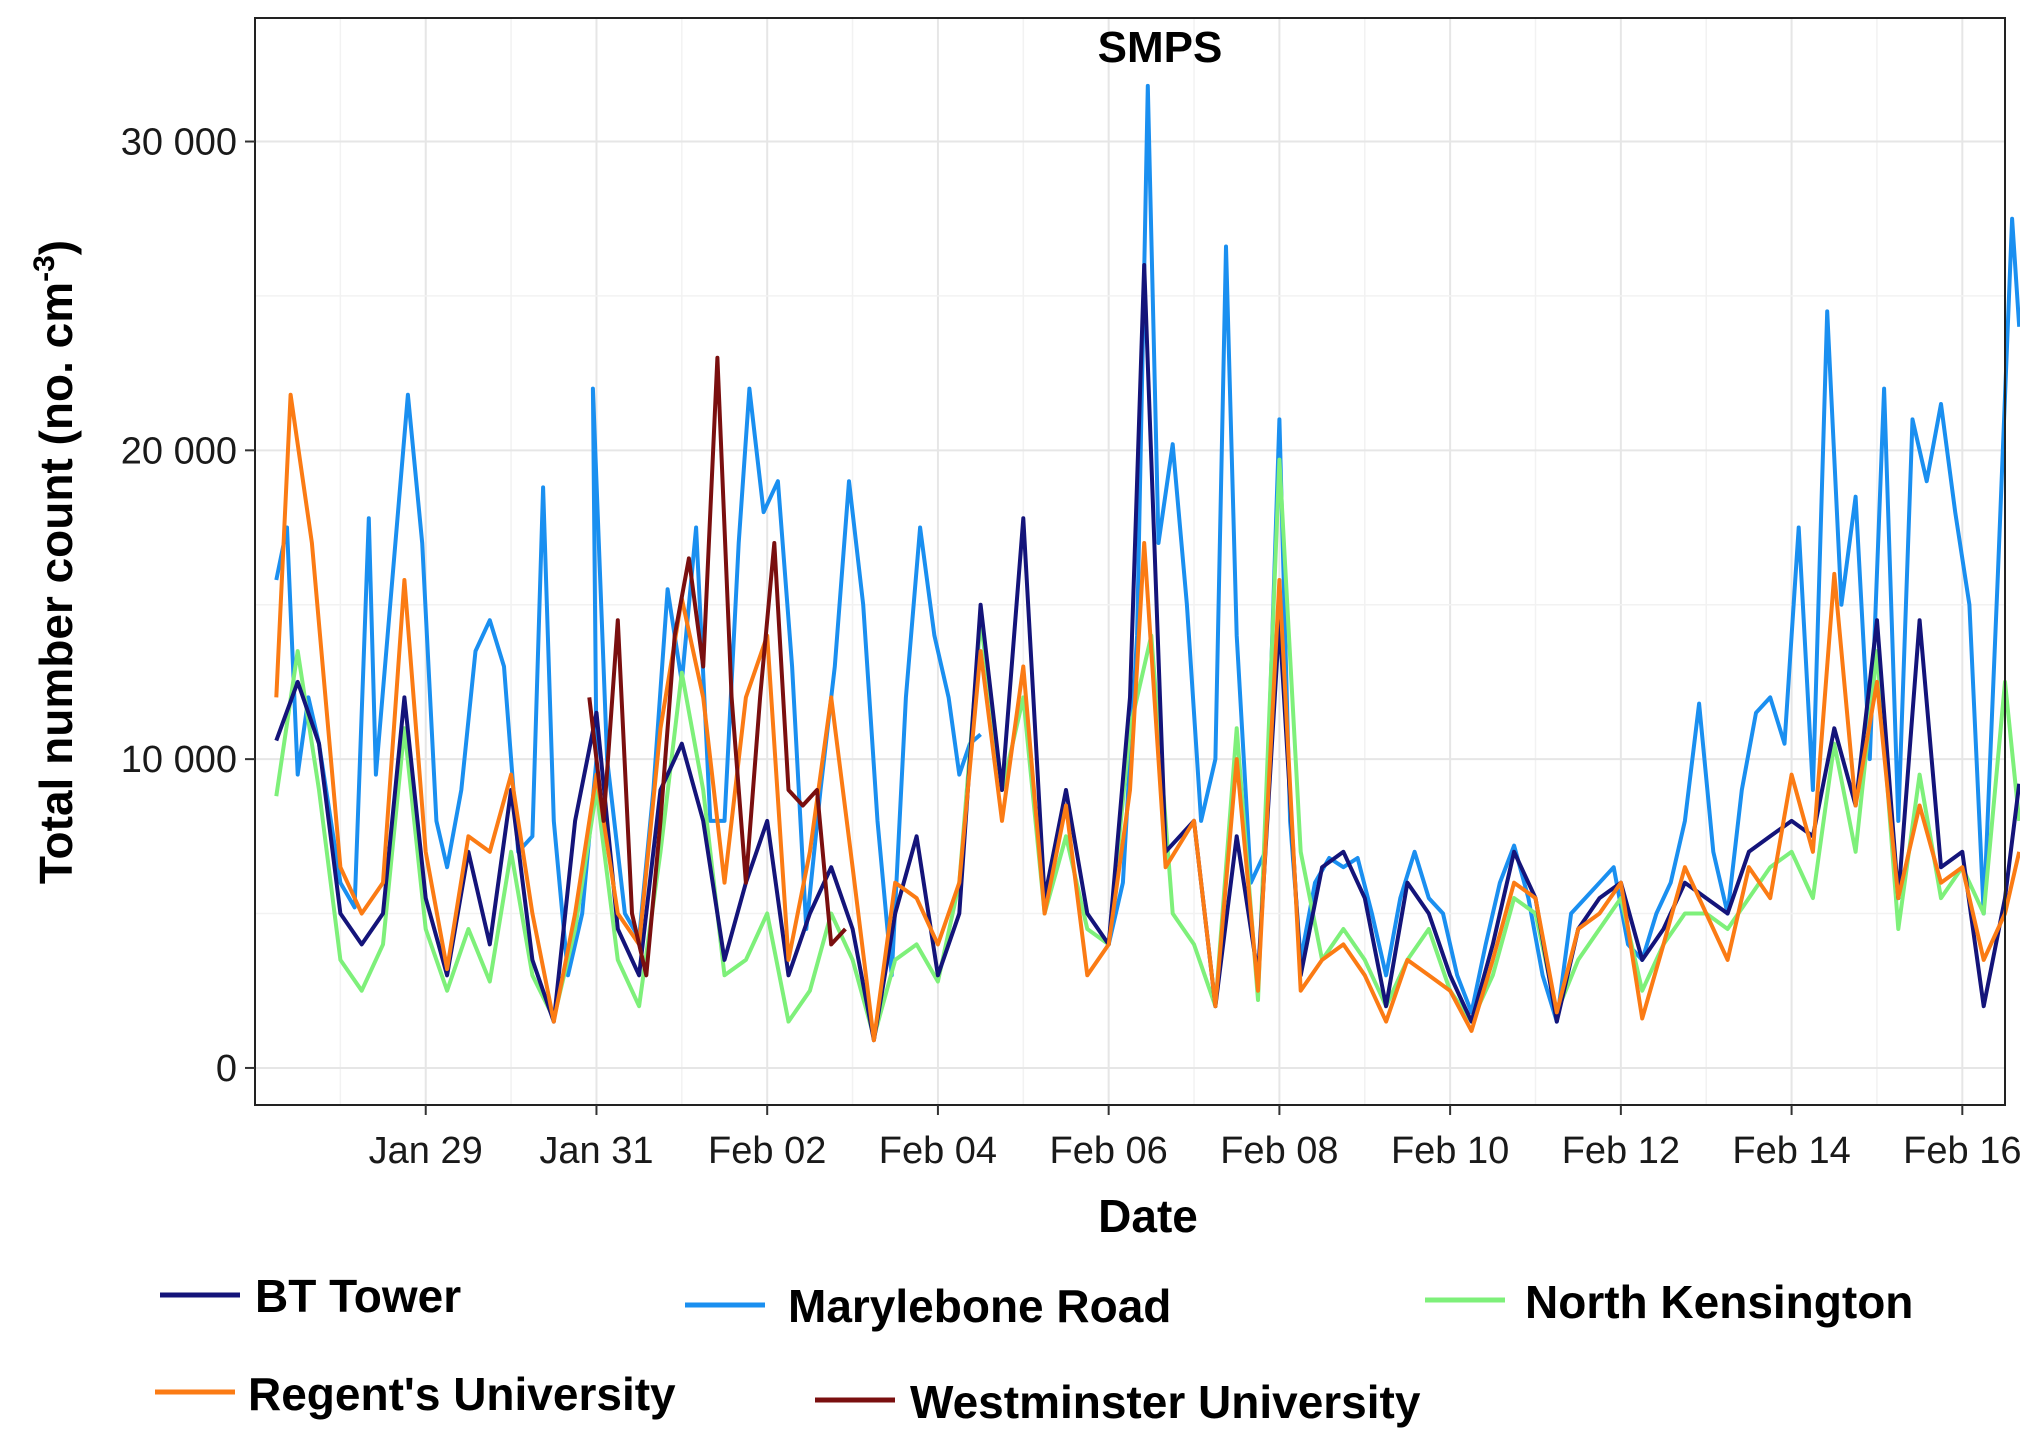  What do you see at coordinates (596, 1151) in the screenshot?
I see `x-tick-label: Jan 31` at bounding box center [596, 1151].